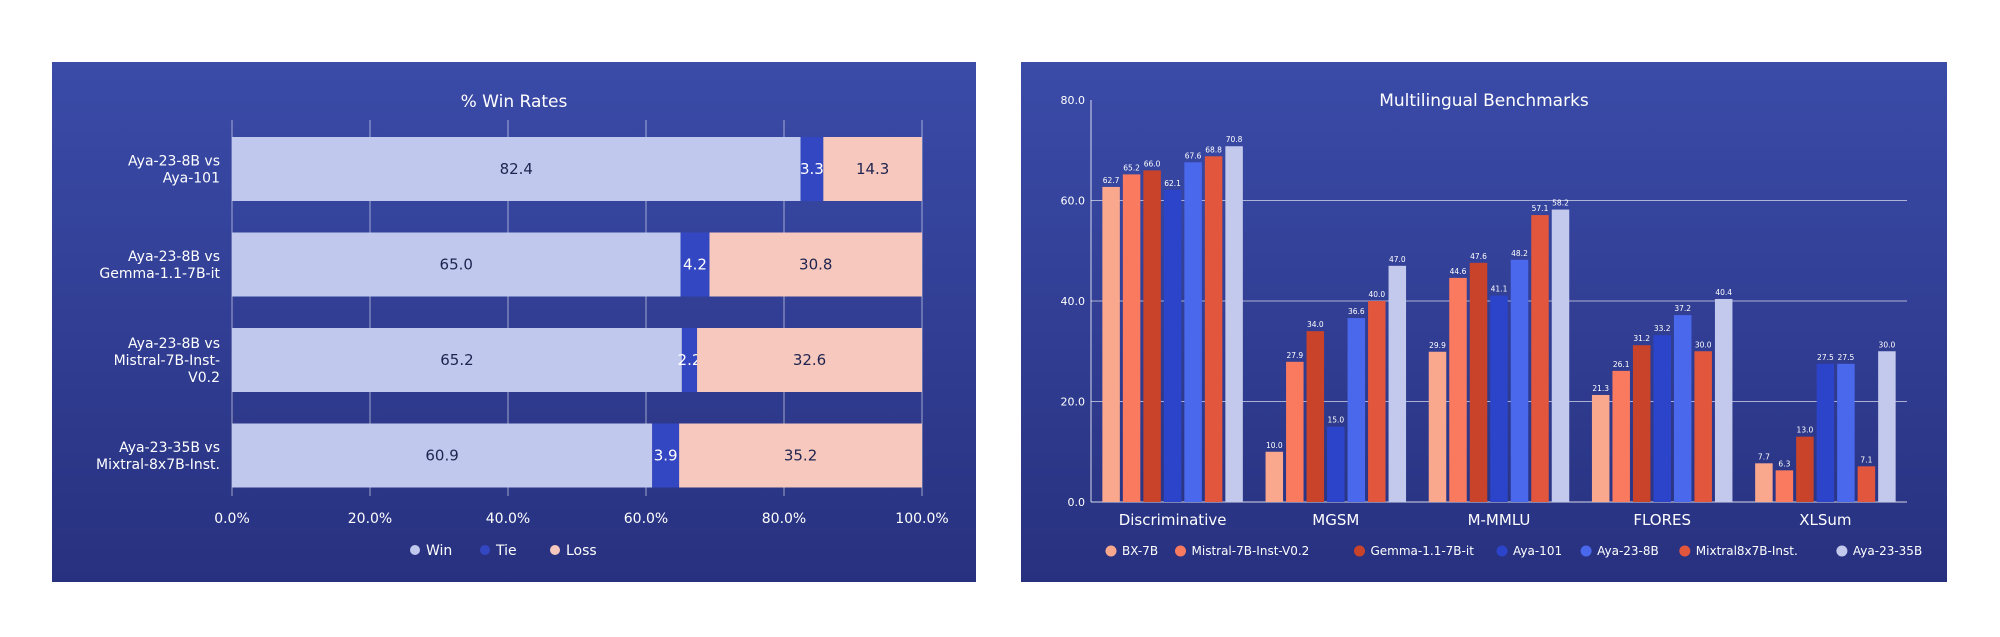 Image resolution: width=2000 pixels, height=637 pixels. I want to click on legend-label: Aya-23-35B, so click(1887, 551).